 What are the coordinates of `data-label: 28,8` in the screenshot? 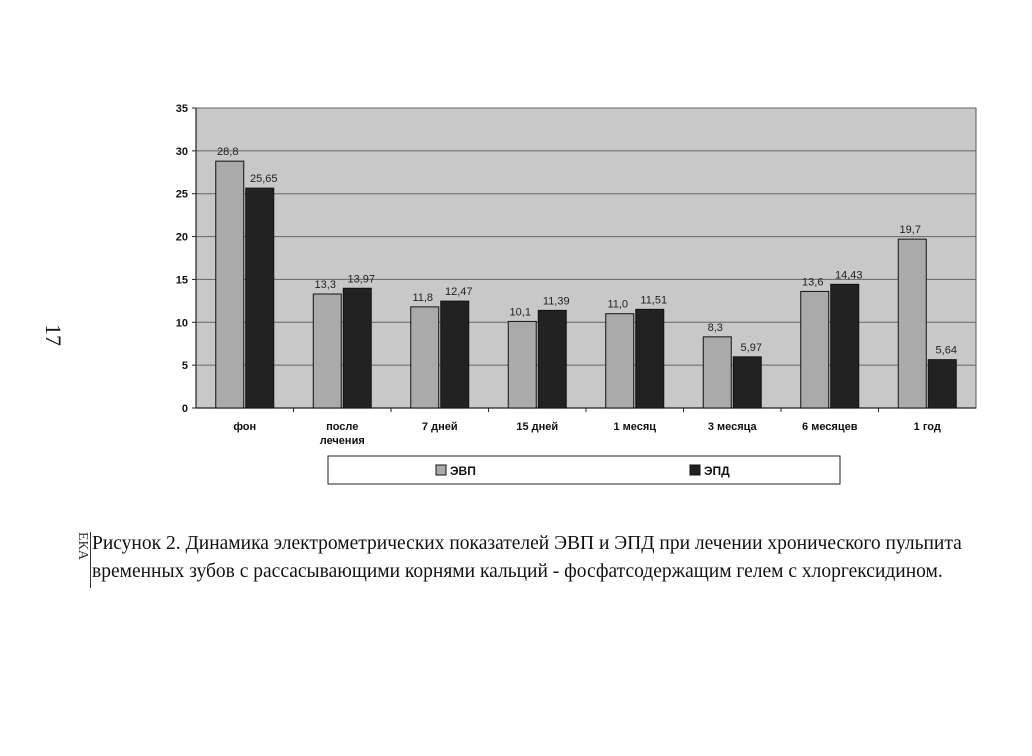 It's located at (227, 152).